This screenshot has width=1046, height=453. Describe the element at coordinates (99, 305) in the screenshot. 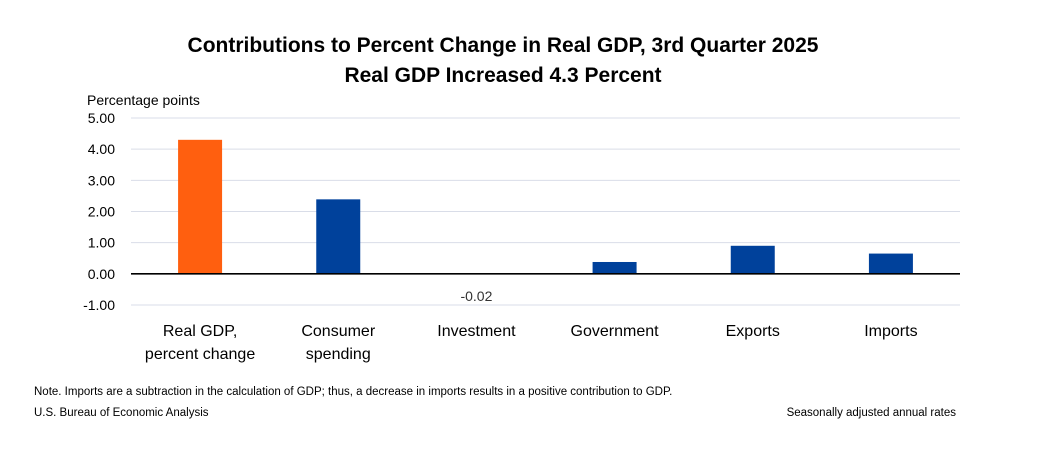

I see `y-tick-label: -1.00` at that location.